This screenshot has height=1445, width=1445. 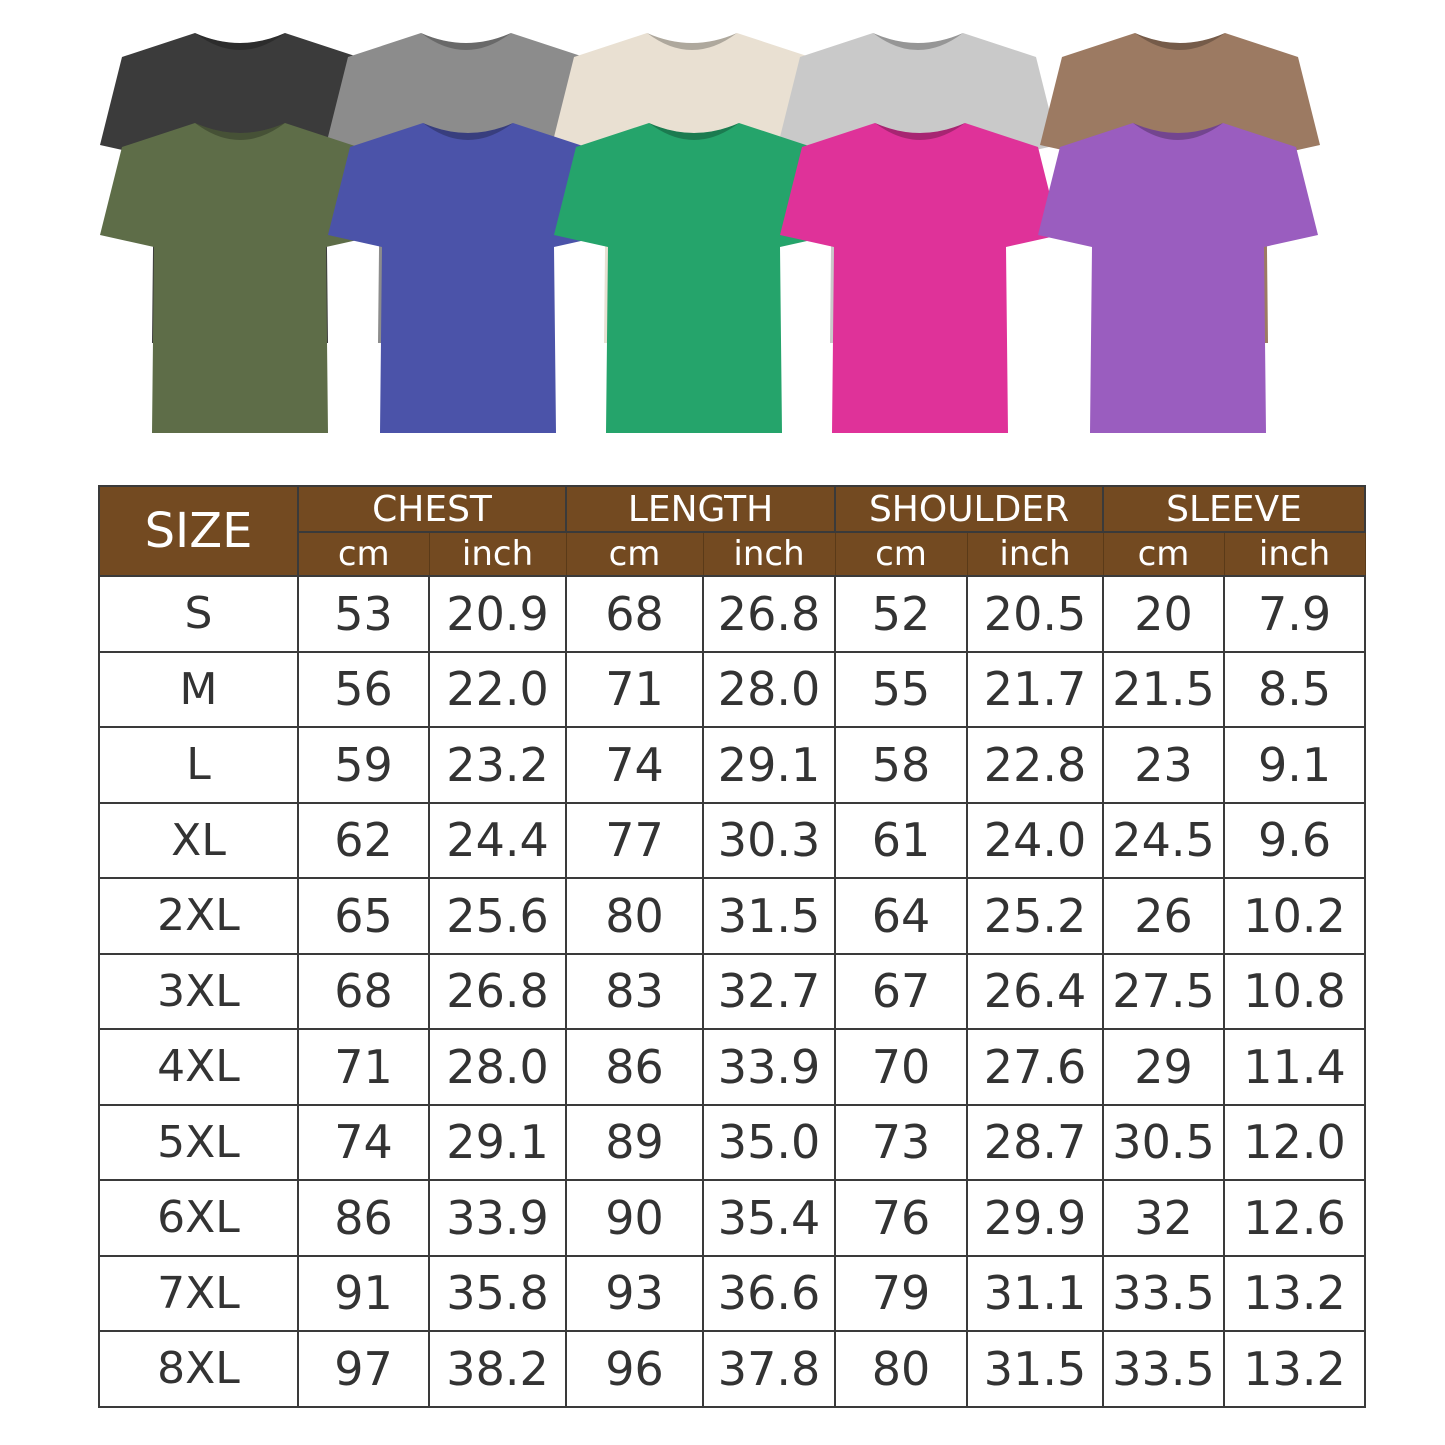 I want to click on measurement-cell: 65, so click(x=363, y=916).